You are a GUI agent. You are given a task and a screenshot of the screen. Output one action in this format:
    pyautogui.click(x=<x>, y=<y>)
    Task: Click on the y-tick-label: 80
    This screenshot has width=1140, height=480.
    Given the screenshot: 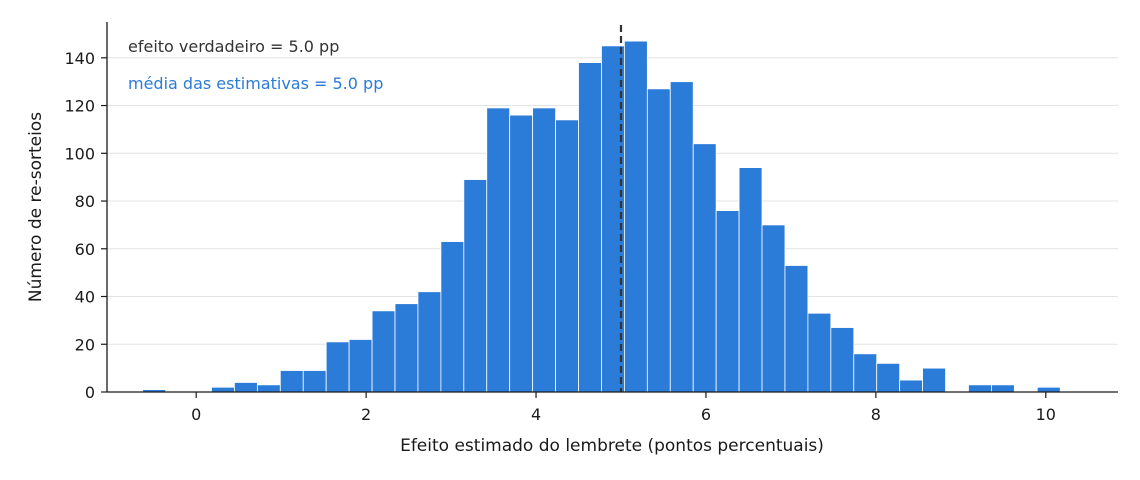 What is the action you would take?
    pyautogui.click(x=85, y=201)
    